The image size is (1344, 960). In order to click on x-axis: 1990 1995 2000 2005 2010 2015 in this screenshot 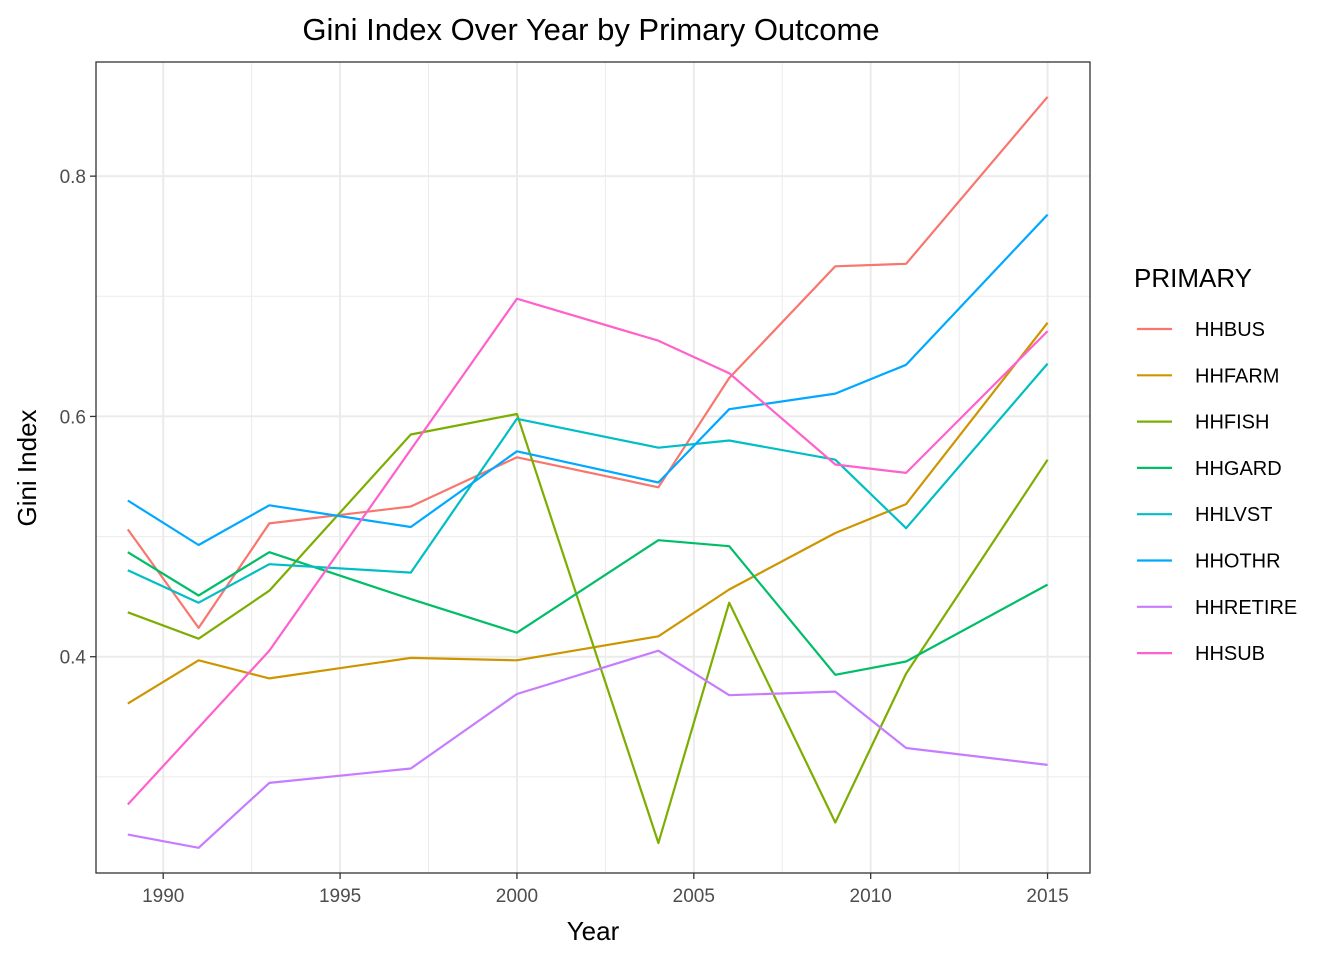, I will do `click(605, 890)`.